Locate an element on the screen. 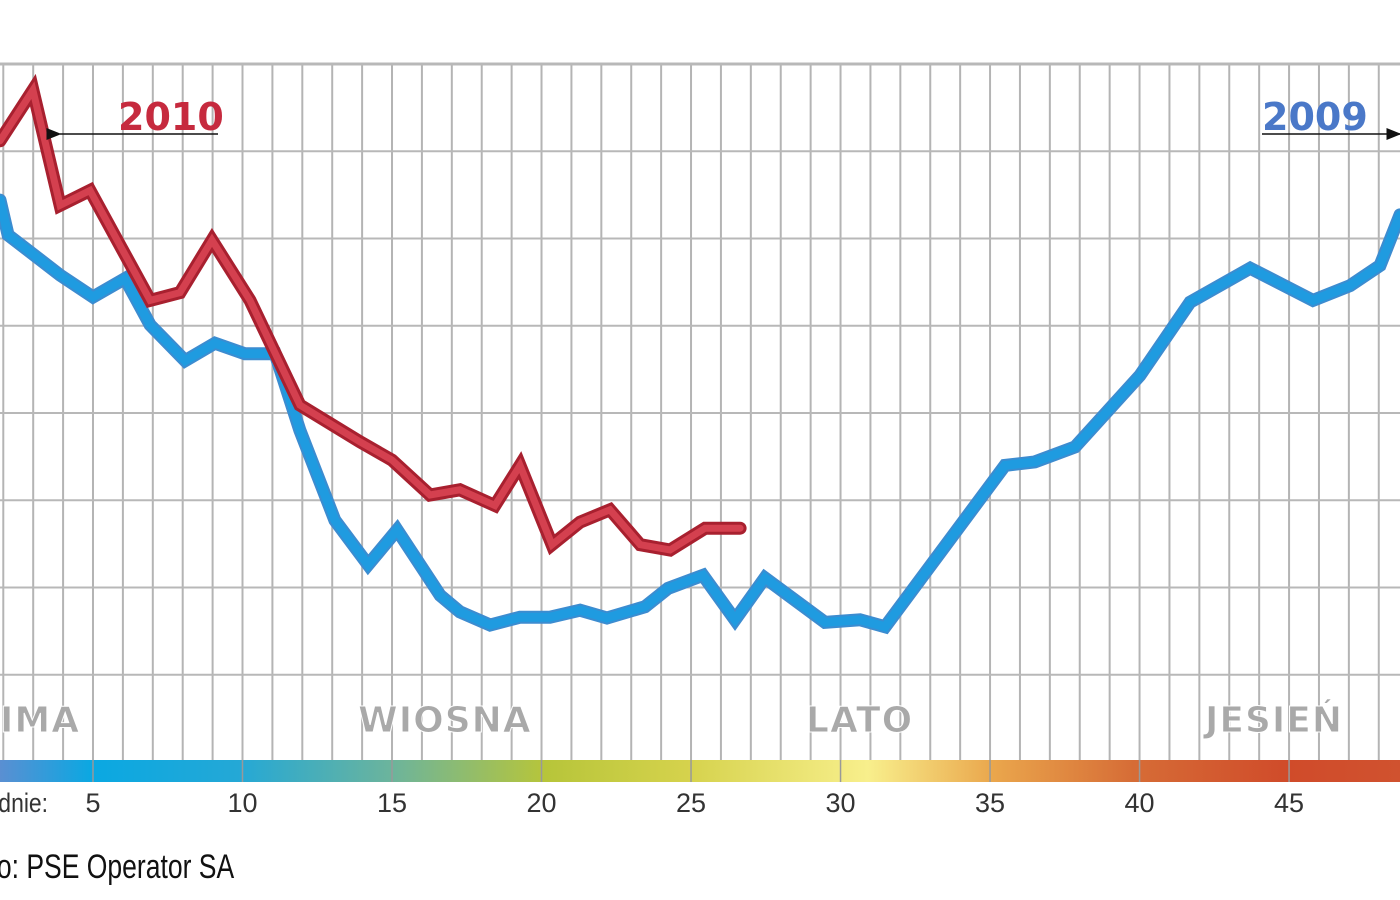 This screenshot has height=900, width=1400. x-tick-label: 30 is located at coordinates (841, 803).